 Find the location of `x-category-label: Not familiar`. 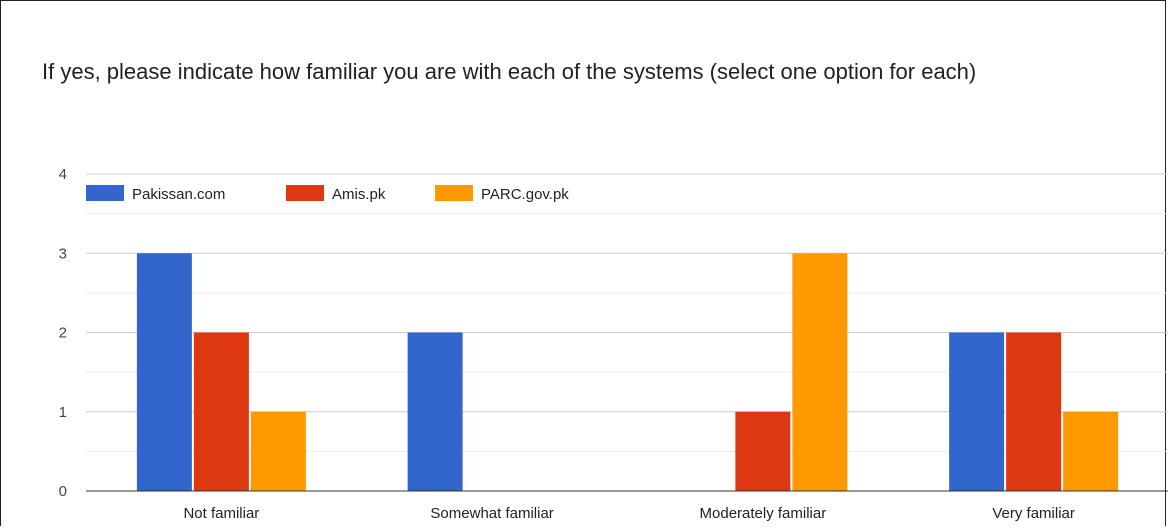

x-category-label: Not familiar is located at coordinates (221, 513).